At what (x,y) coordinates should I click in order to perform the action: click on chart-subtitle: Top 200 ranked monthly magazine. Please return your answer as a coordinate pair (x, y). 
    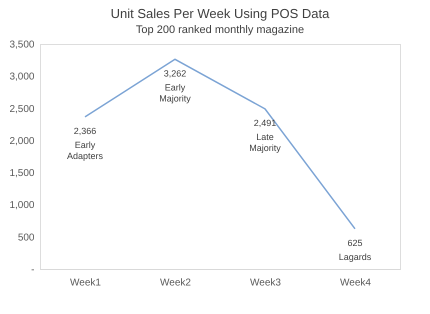
    Looking at the image, I should click on (220, 30).